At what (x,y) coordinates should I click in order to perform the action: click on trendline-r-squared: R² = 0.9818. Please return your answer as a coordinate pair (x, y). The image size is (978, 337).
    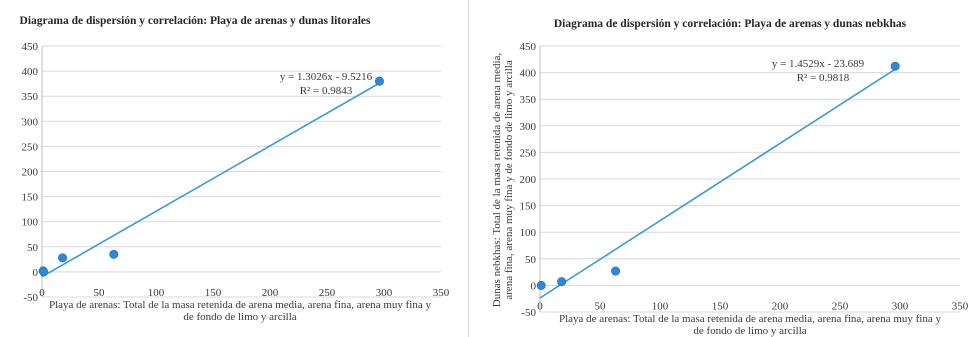
    Looking at the image, I should click on (823, 78).